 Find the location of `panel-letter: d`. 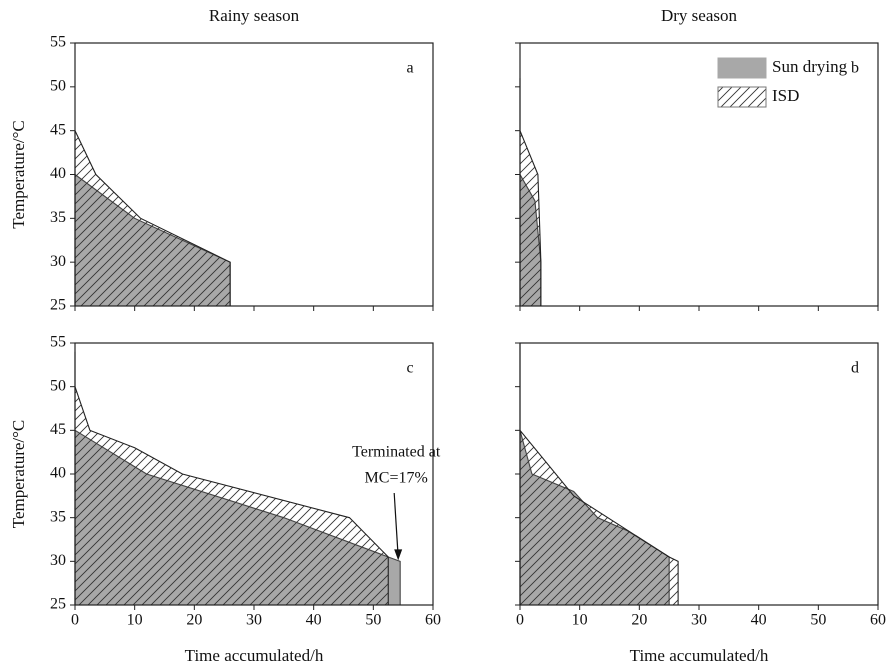

panel-letter: d is located at coordinates (855, 368).